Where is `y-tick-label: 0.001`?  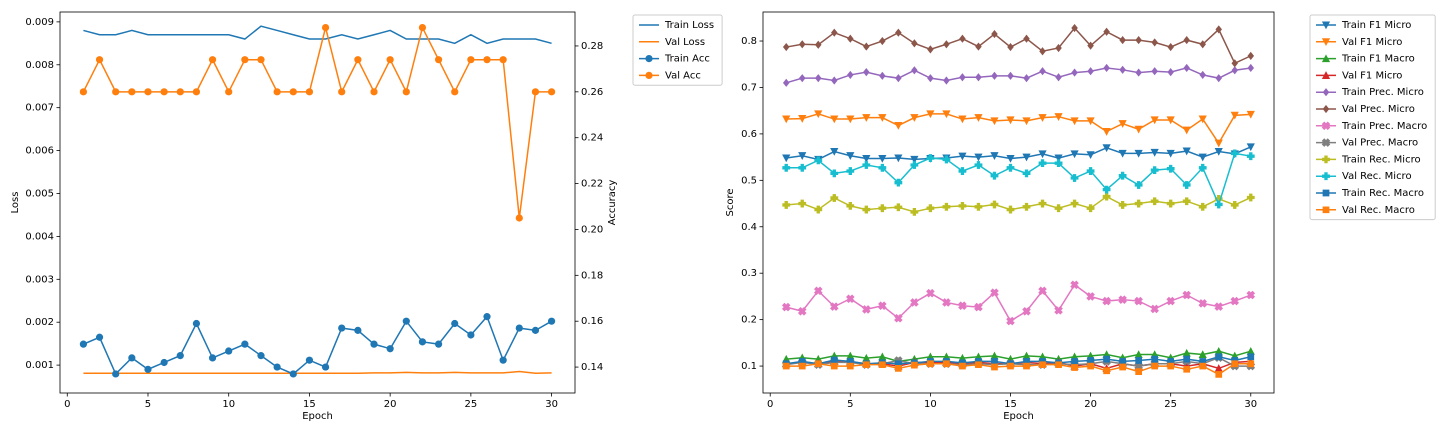
y-tick-label: 0.001 is located at coordinates (39, 365).